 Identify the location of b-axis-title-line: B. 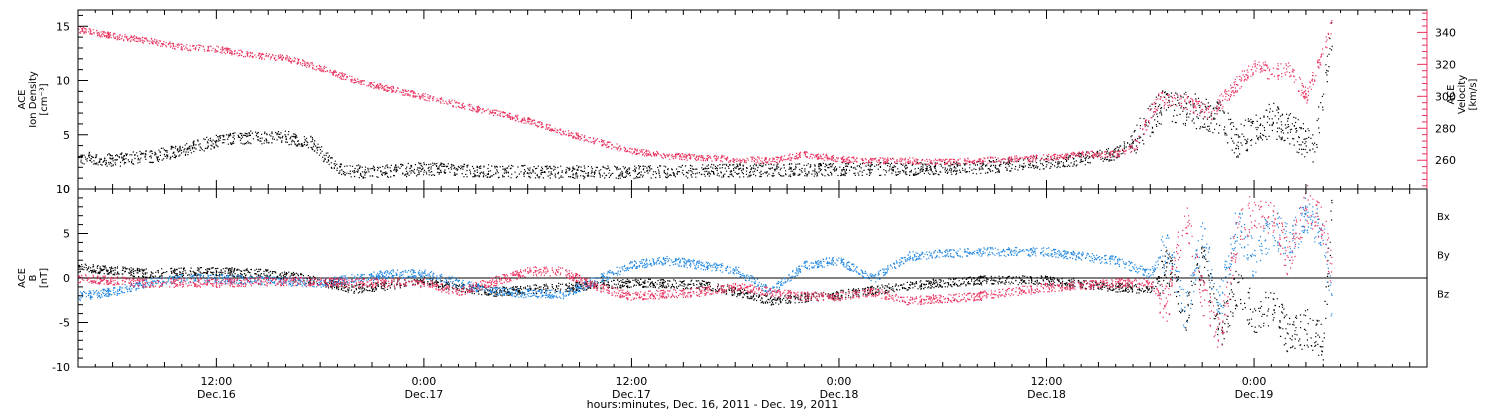
(33, 277).